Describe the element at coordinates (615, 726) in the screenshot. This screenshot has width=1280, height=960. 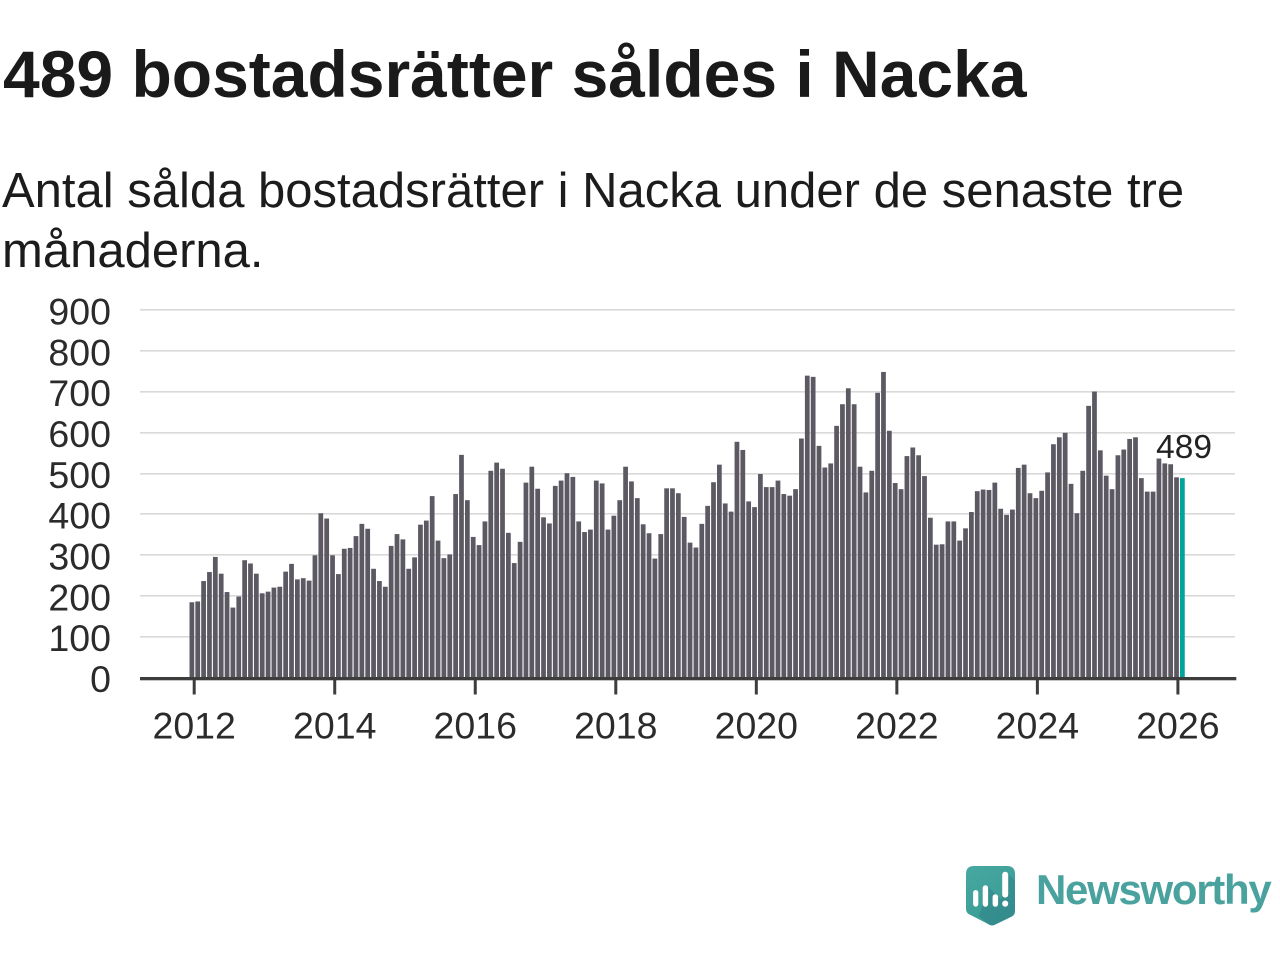
I see `svg-text: 2018` at that location.